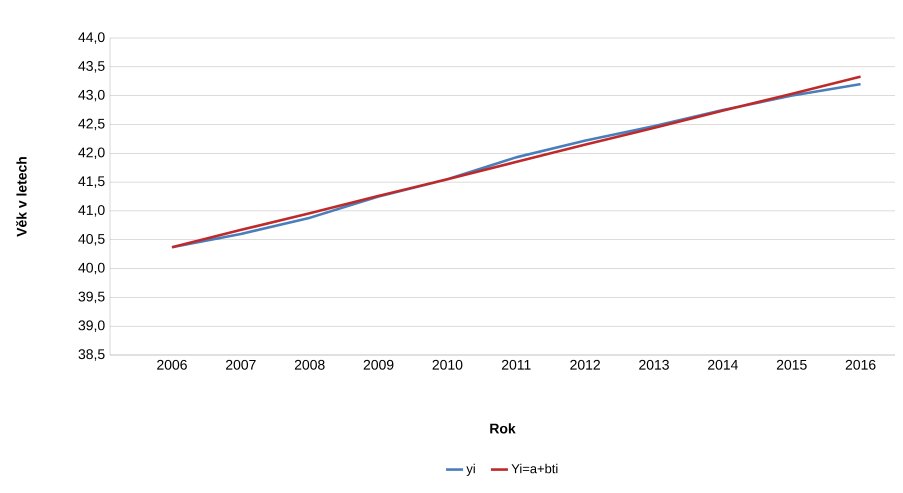  Describe the element at coordinates (91, 67) in the screenshot. I see `y-tick-label: 43,5` at that location.